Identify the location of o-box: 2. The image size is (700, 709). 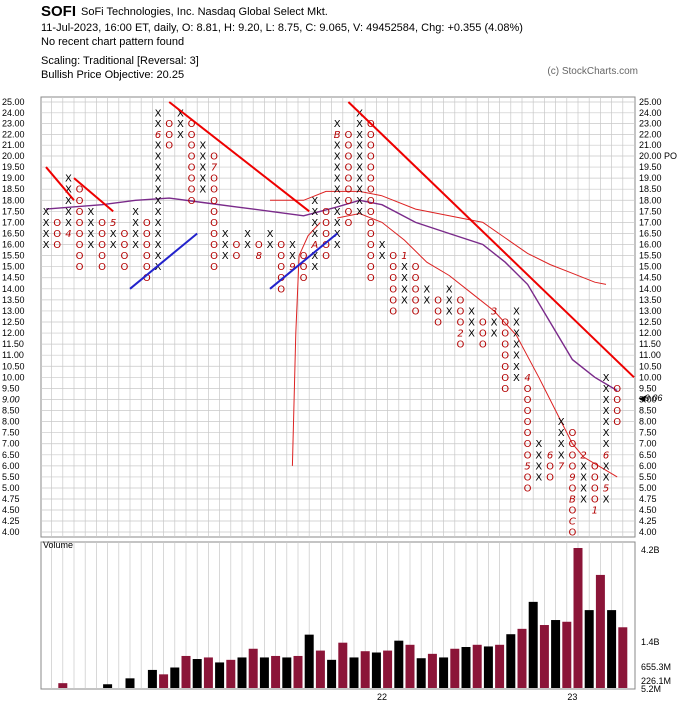
(460, 334).